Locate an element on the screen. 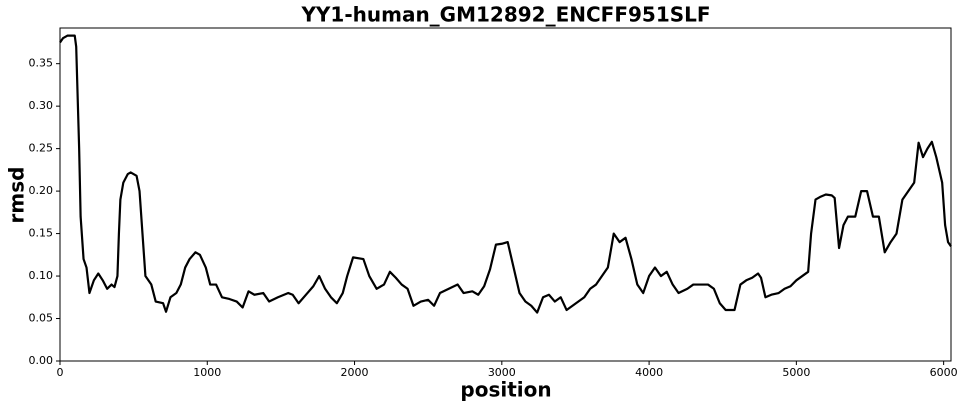 The height and width of the screenshot is (408, 963). chart-title: YY1-human_GM12892_ENCFF951SLF is located at coordinates (505, 15).